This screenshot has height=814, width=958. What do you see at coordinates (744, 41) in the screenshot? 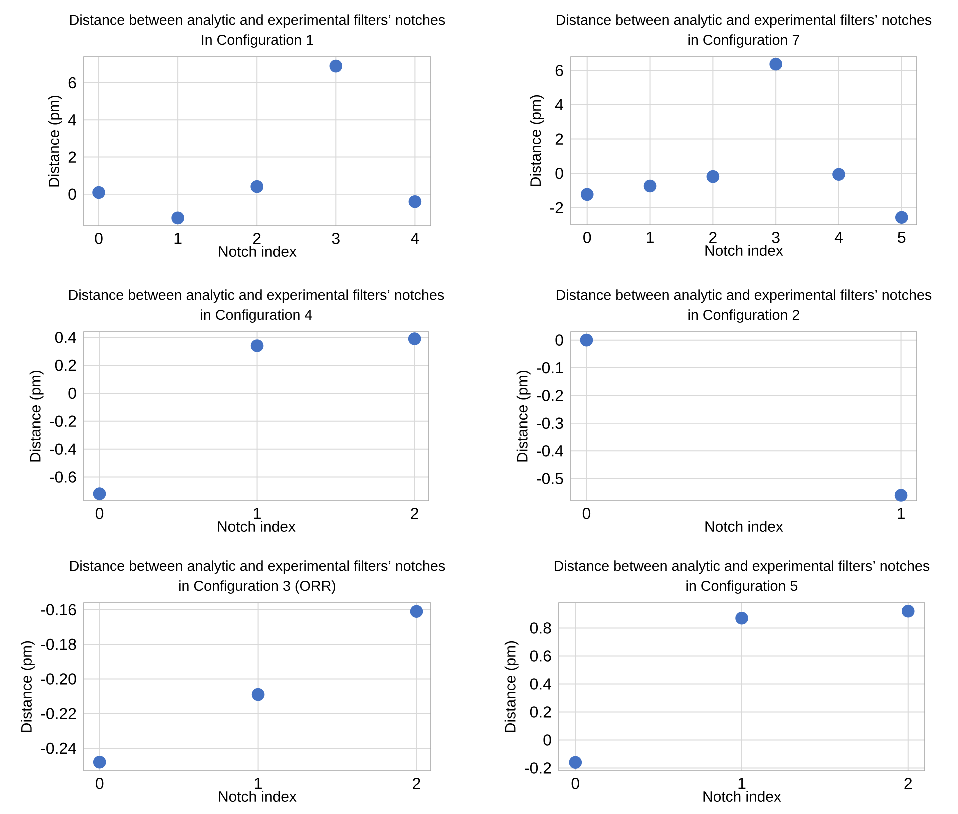
I see `chart-subtitle: in Configuration 7` at bounding box center [744, 41].